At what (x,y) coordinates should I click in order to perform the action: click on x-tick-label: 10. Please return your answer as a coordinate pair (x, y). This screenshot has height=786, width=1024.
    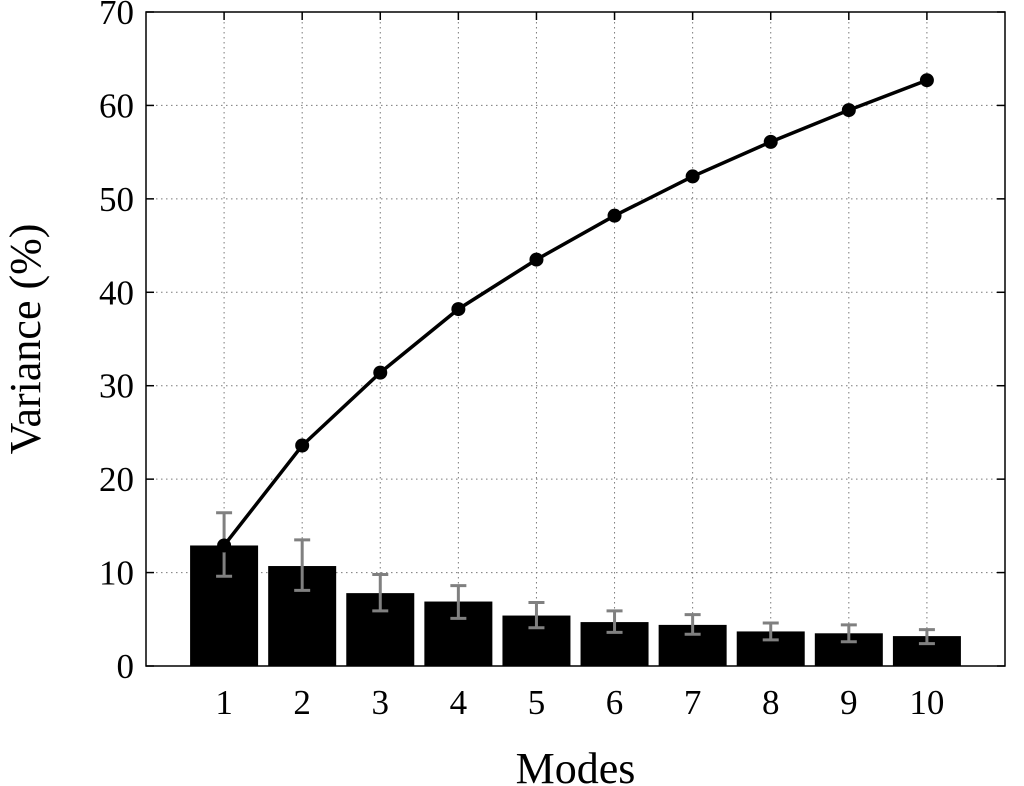
    Looking at the image, I should click on (926, 702).